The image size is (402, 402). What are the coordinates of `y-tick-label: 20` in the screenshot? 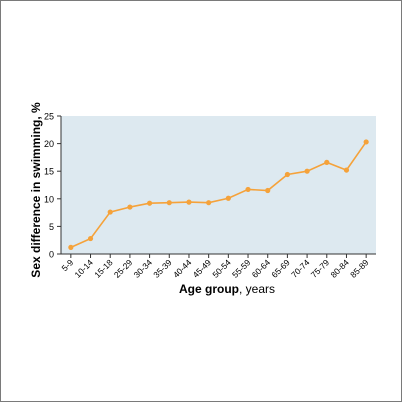 It's located at (49, 144).